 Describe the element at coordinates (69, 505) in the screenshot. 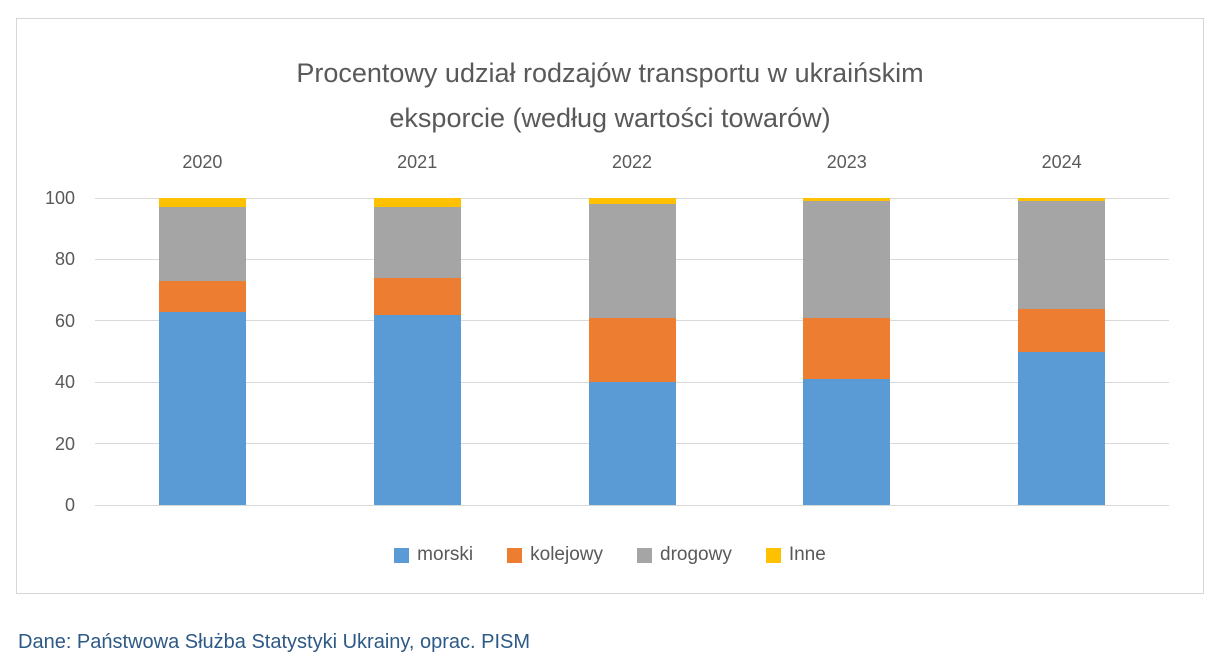

I see `y-tick-label-0: 0` at that location.